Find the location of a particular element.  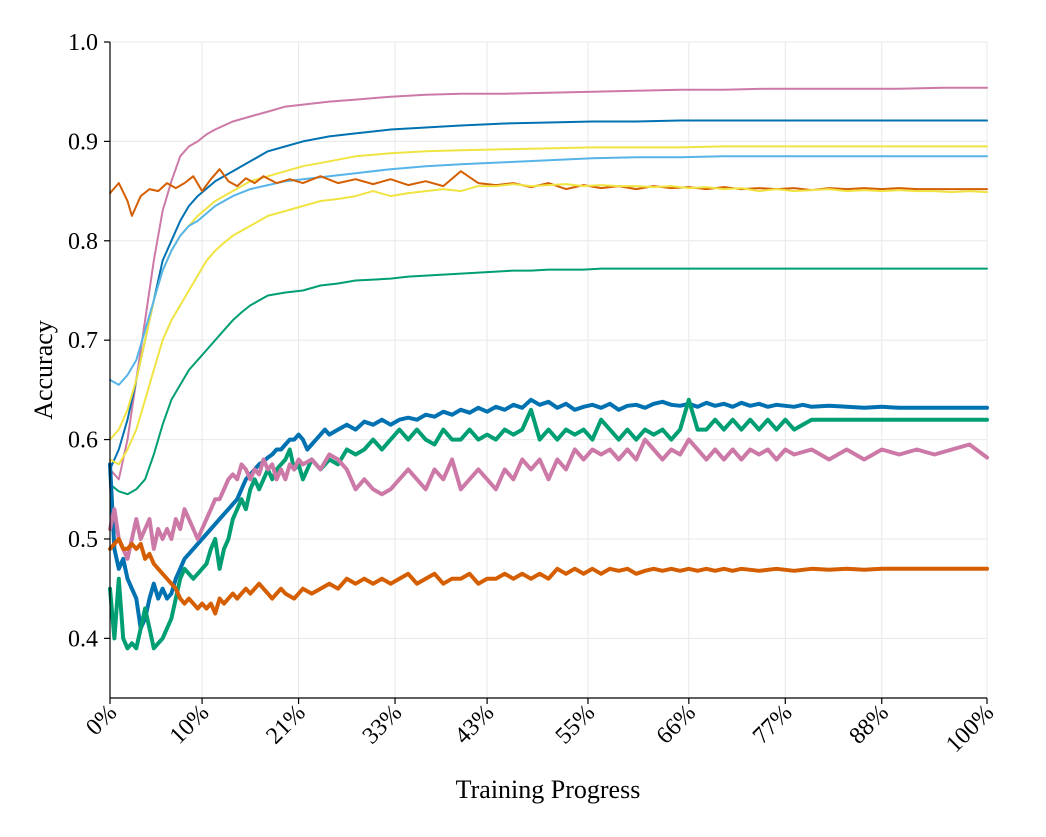

series-line-pink-thick is located at coordinates (548, 499).